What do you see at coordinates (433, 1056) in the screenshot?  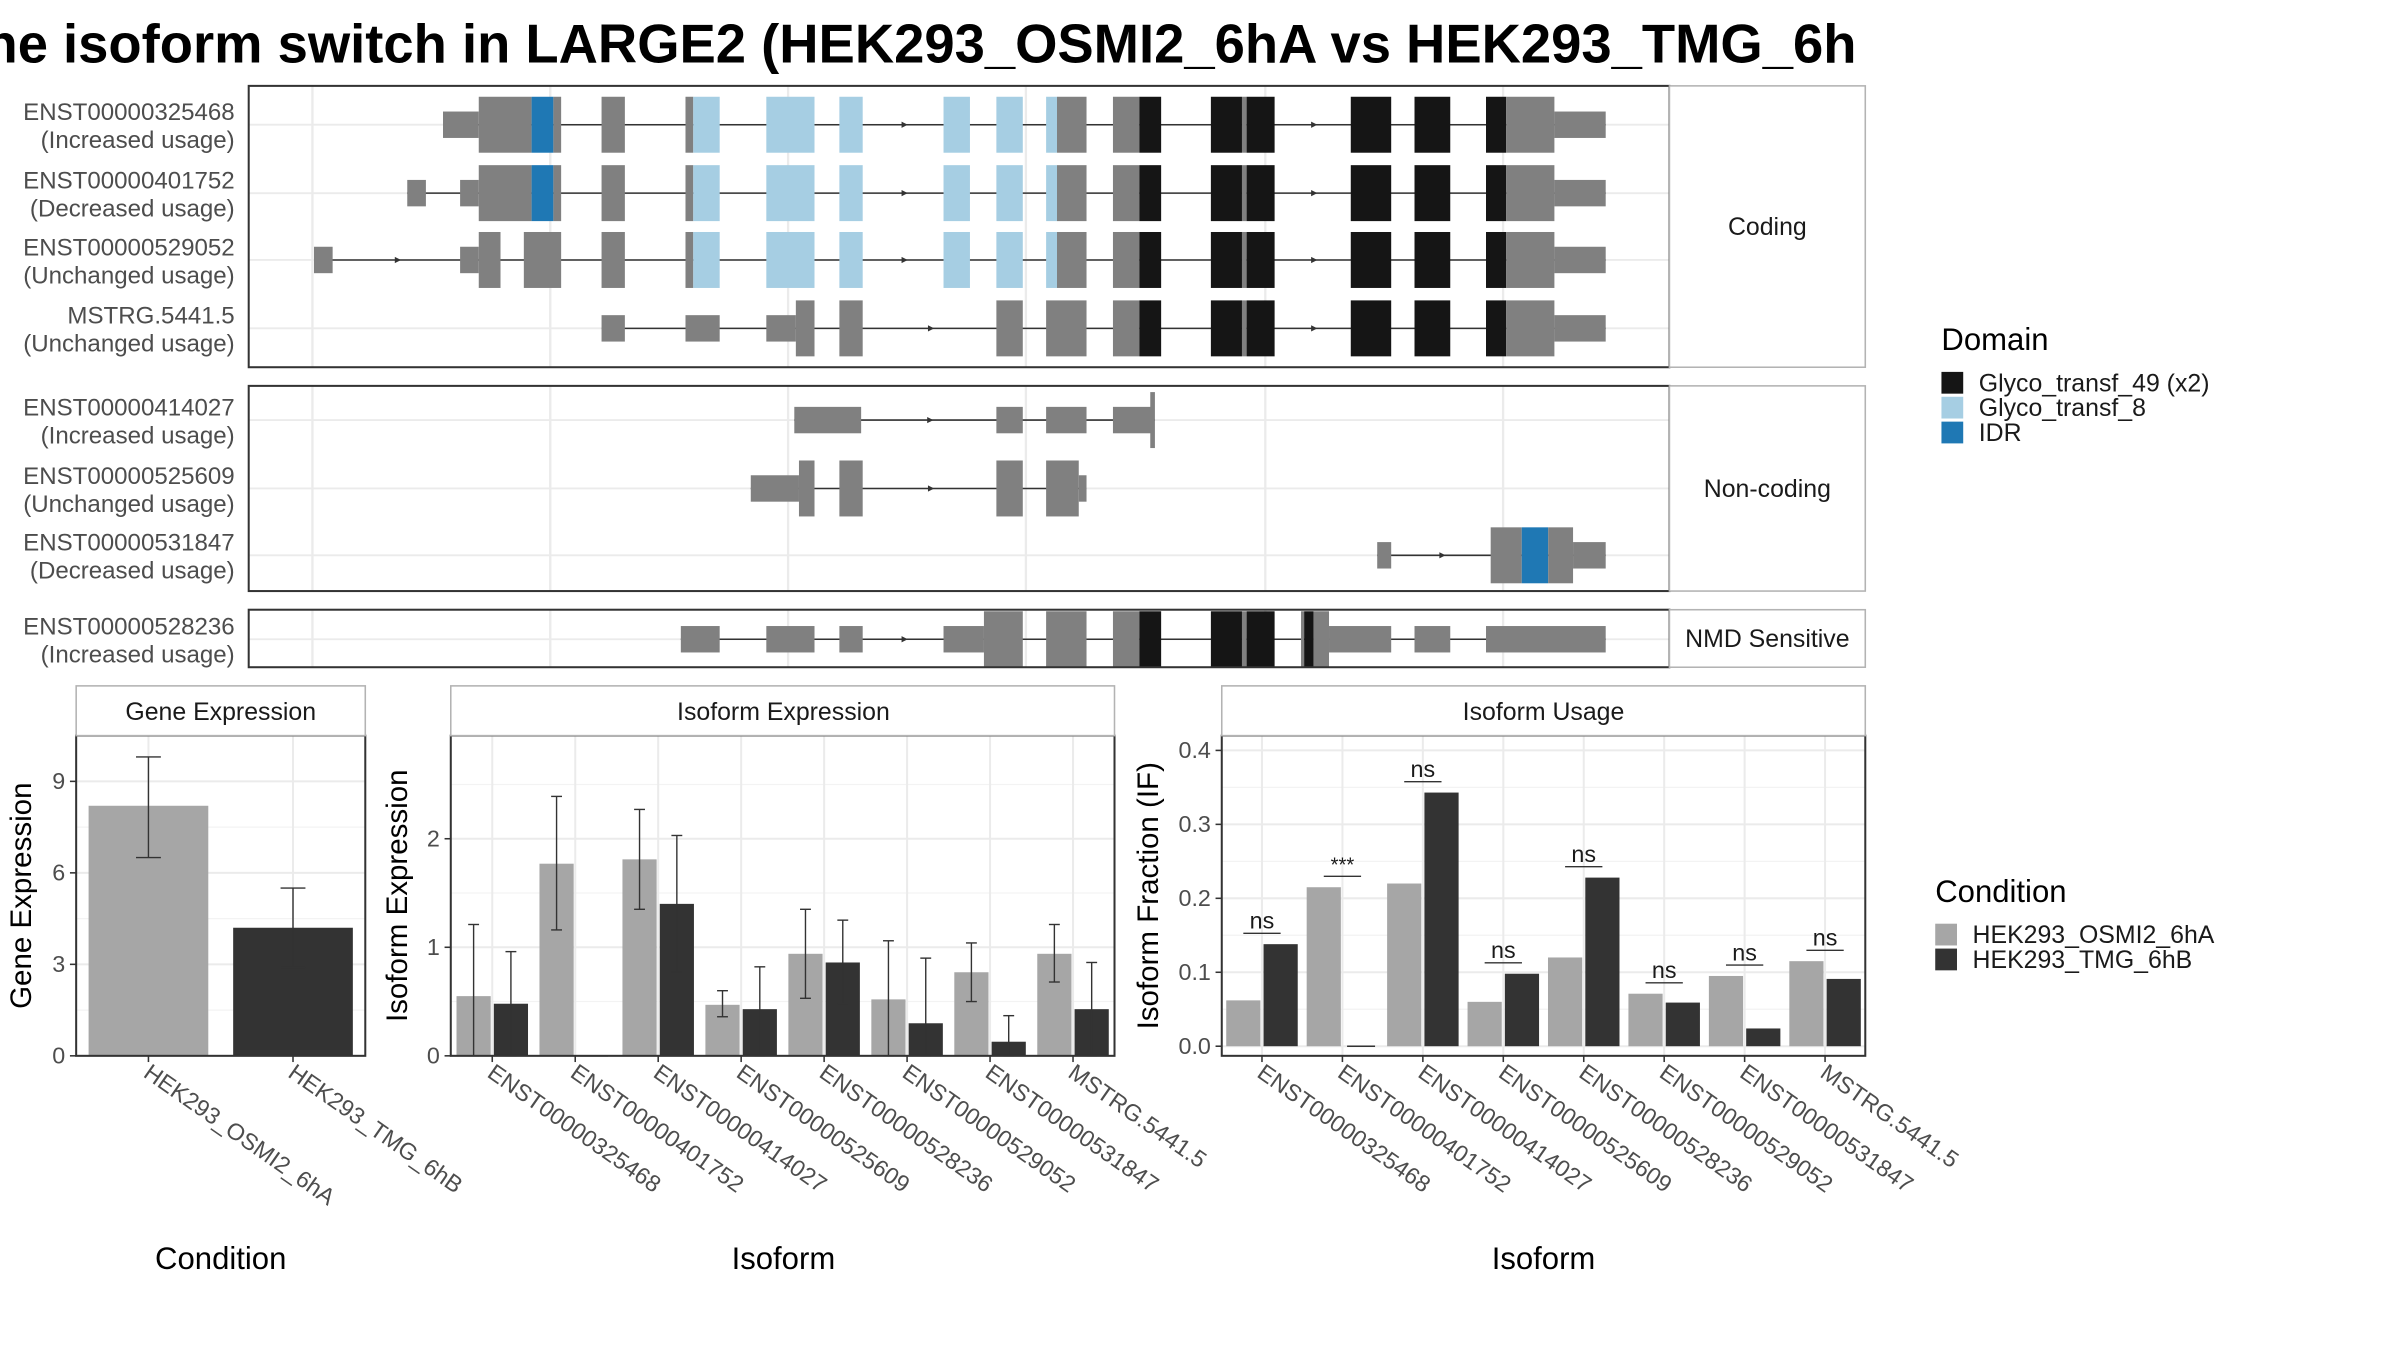 I see `y-tick-label: 0` at bounding box center [433, 1056].